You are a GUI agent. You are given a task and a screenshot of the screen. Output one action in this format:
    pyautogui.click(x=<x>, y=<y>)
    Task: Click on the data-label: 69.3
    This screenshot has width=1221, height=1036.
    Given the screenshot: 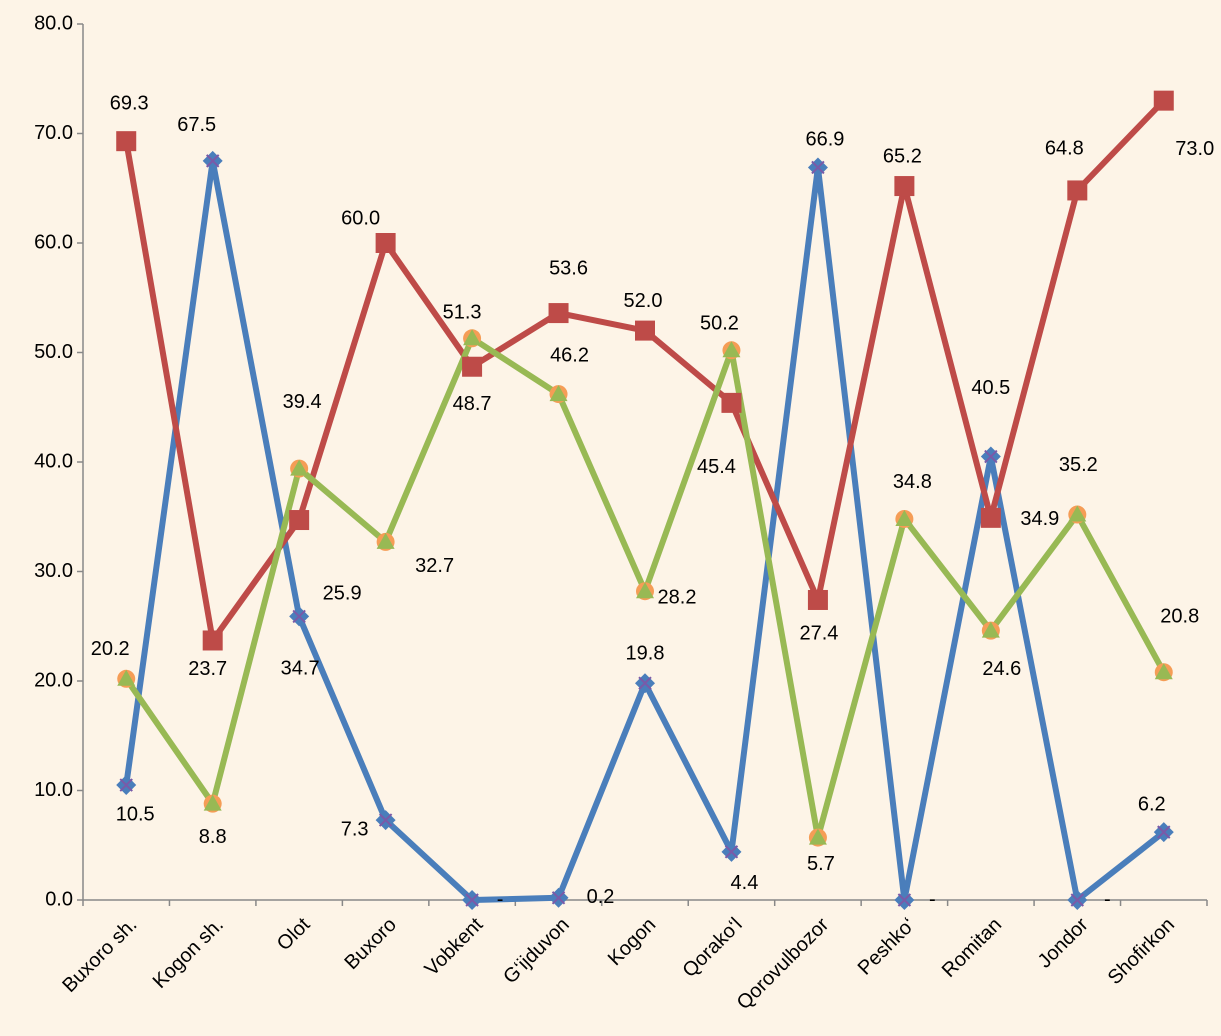 What is the action you would take?
    pyautogui.click(x=129, y=103)
    